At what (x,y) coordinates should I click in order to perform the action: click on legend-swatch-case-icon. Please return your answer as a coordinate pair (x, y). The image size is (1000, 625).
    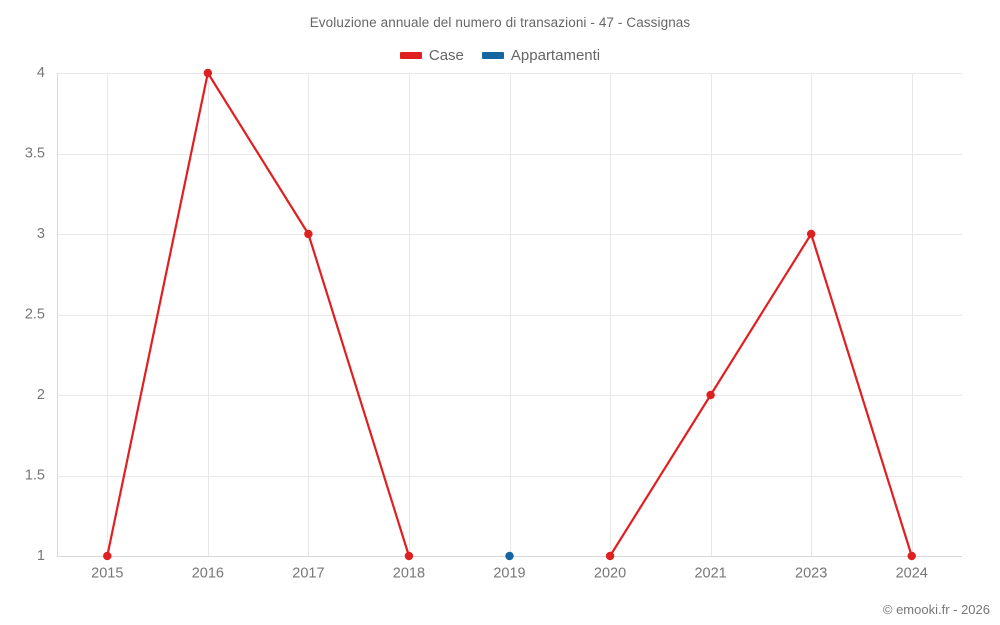
    Looking at the image, I should click on (410, 55).